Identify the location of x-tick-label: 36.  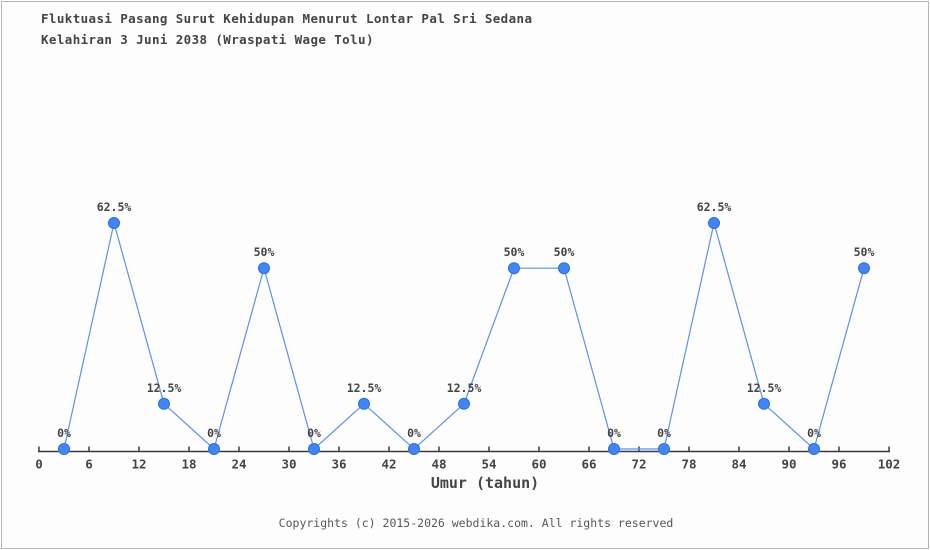
(338, 464).